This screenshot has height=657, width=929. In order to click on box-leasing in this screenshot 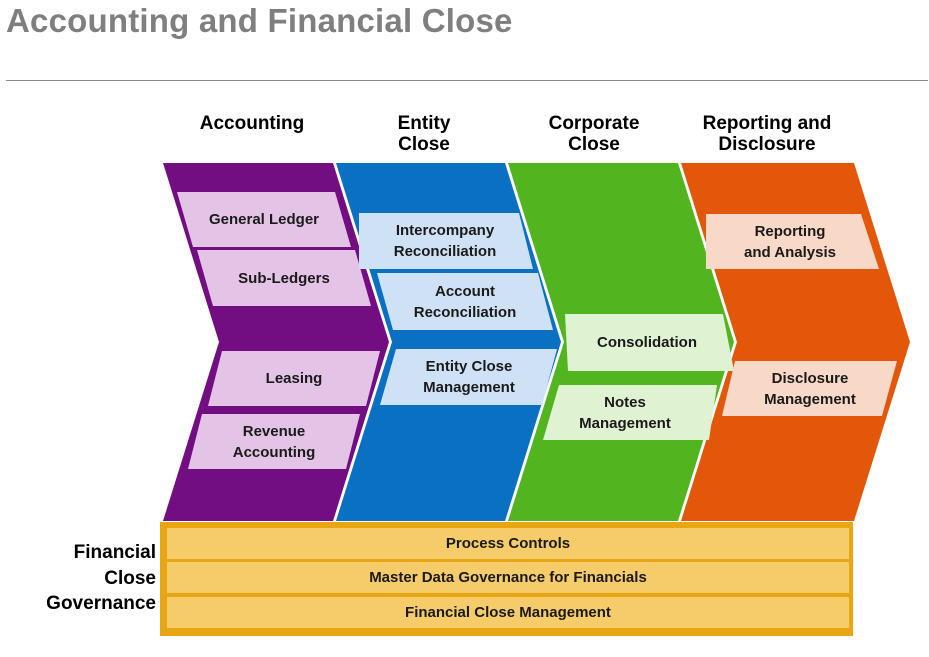, I will do `click(294, 378)`.